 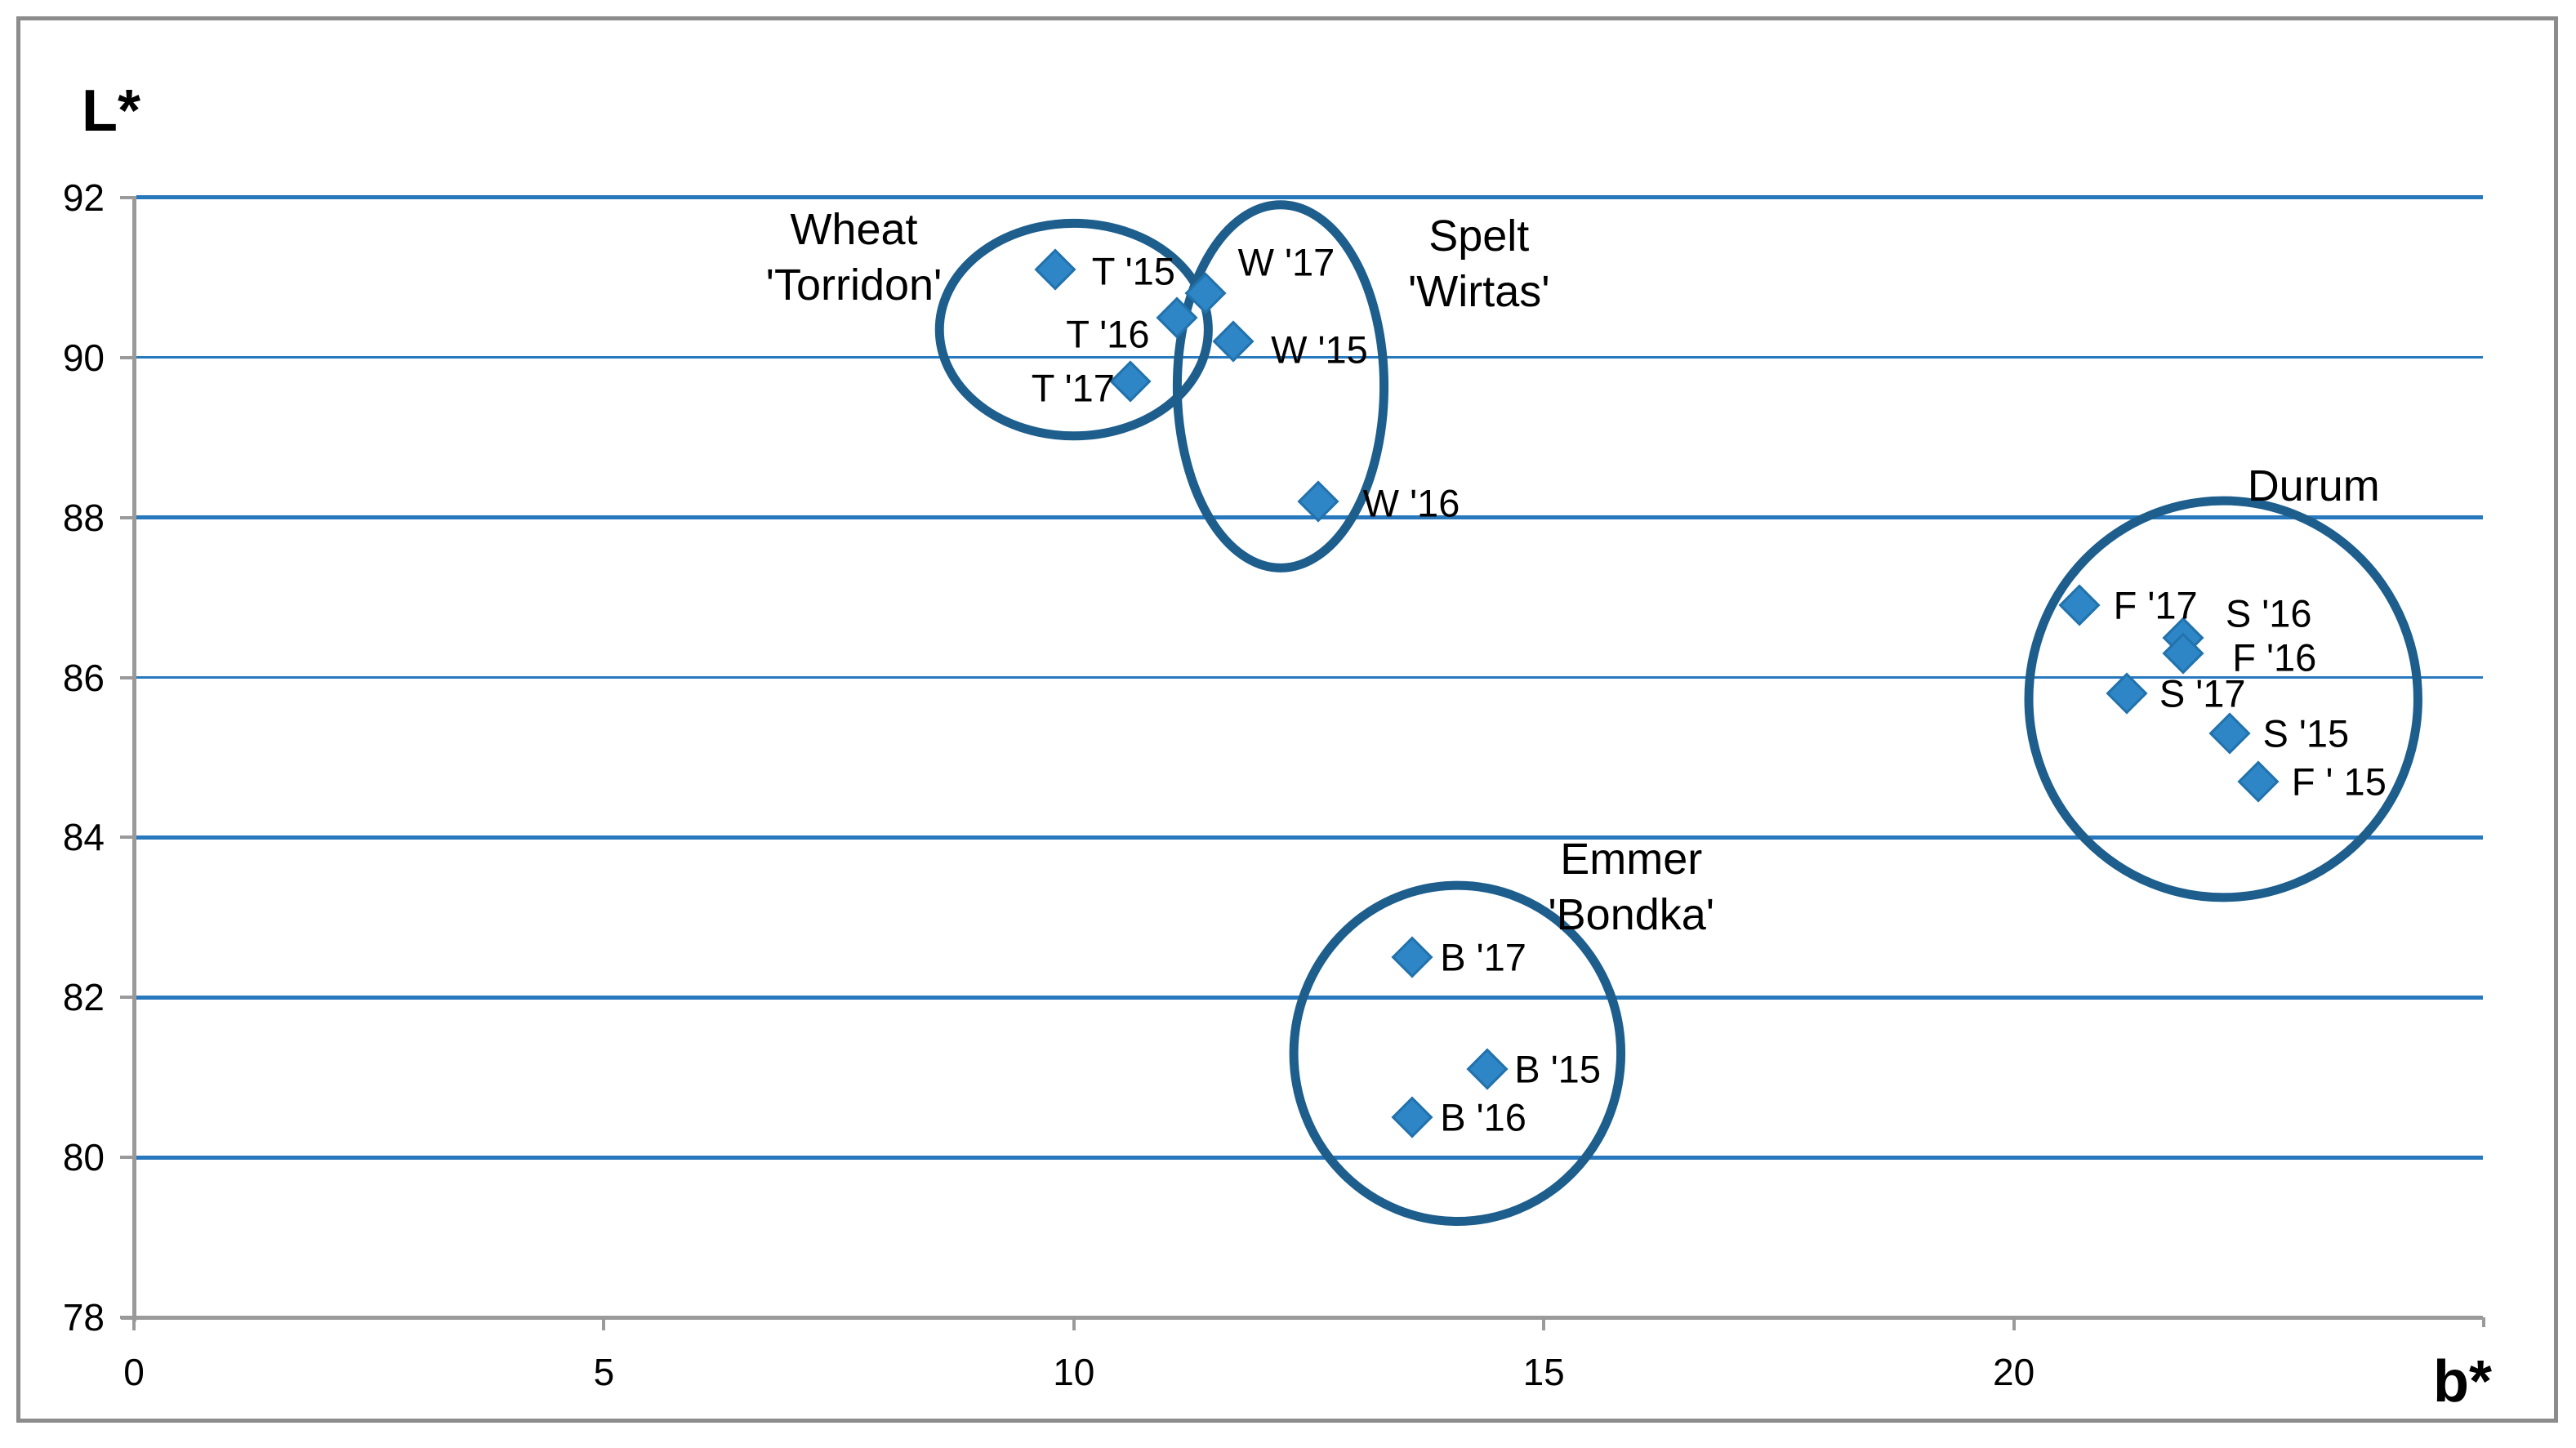 I want to click on point-label-t-15: T '15, so click(x=1133, y=271).